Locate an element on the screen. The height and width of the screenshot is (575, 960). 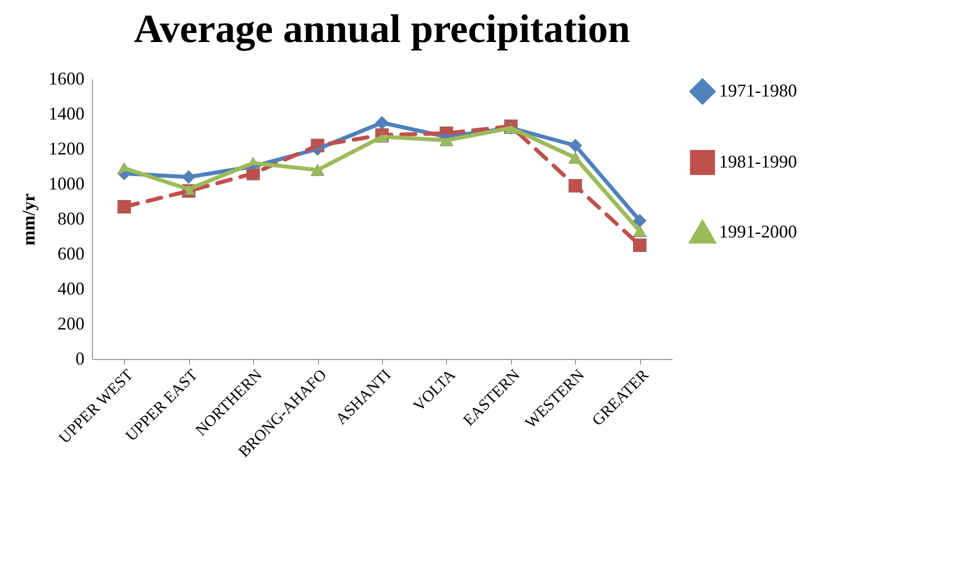
y-tick-label: 600 is located at coordinates (71, 254).